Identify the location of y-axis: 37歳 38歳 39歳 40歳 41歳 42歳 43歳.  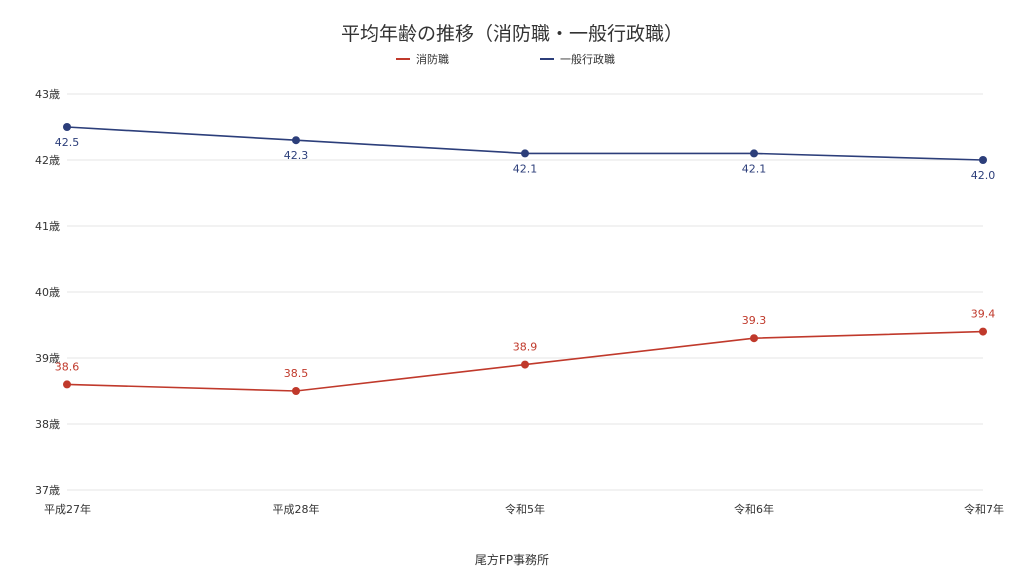
(47, 292).